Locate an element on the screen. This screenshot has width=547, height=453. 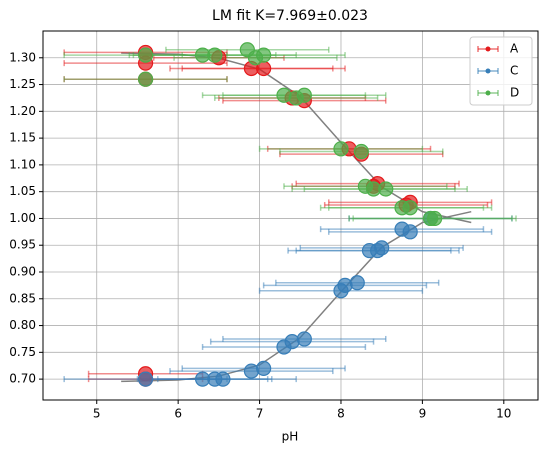
y-tick-label: 0.85 is located at coordinates (22, 298).